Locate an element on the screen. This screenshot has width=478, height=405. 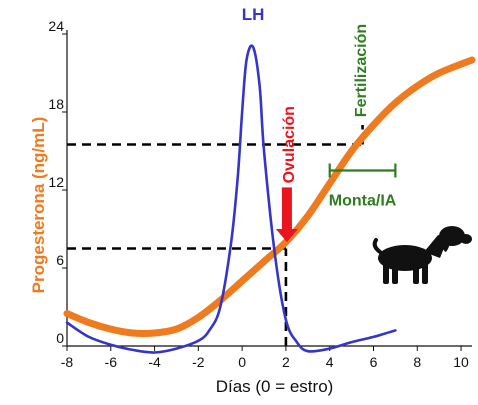
y-ticks: 0 6 12 18 24 is located at coordinates (57, 182).